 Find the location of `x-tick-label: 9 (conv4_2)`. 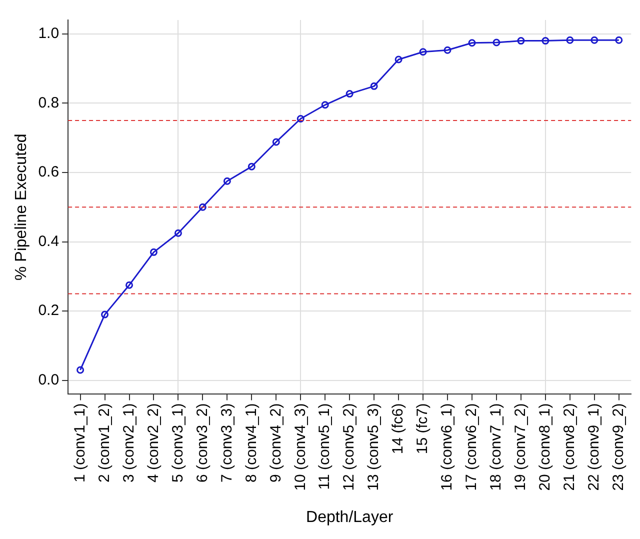

x-tick-label: 9 (conv4_2) is located at coordinates (275, 442).